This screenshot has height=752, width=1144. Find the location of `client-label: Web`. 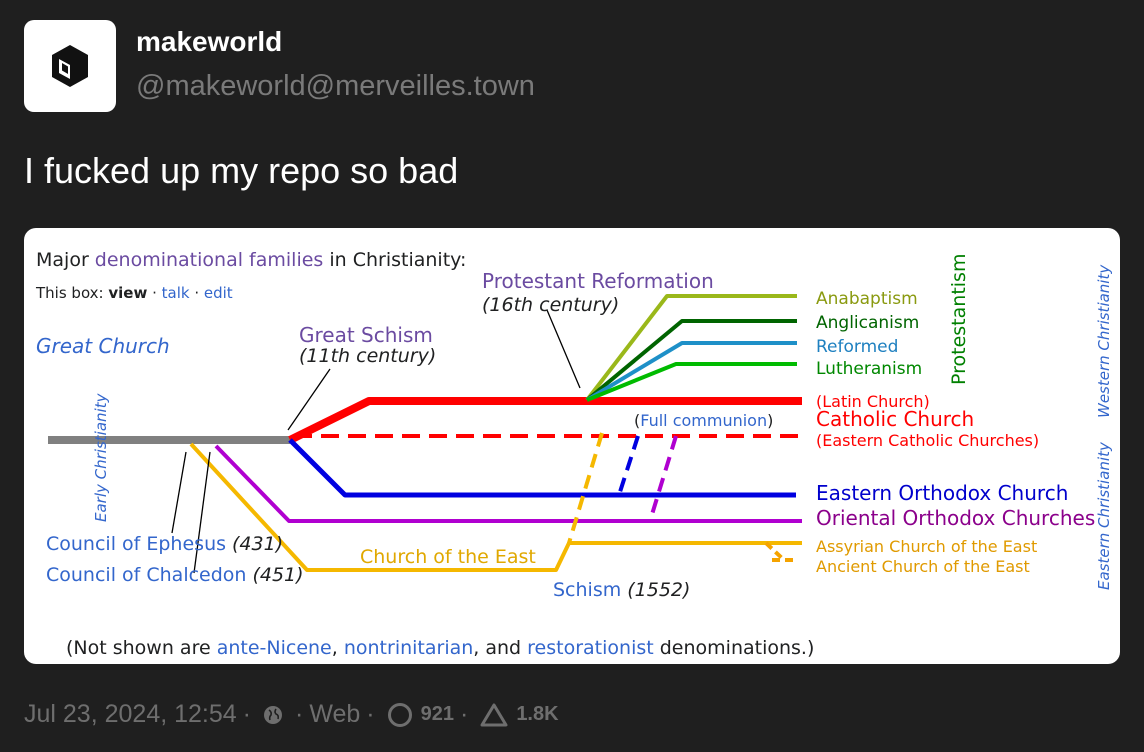

client-label: Web is located at coordinates (335, 714).